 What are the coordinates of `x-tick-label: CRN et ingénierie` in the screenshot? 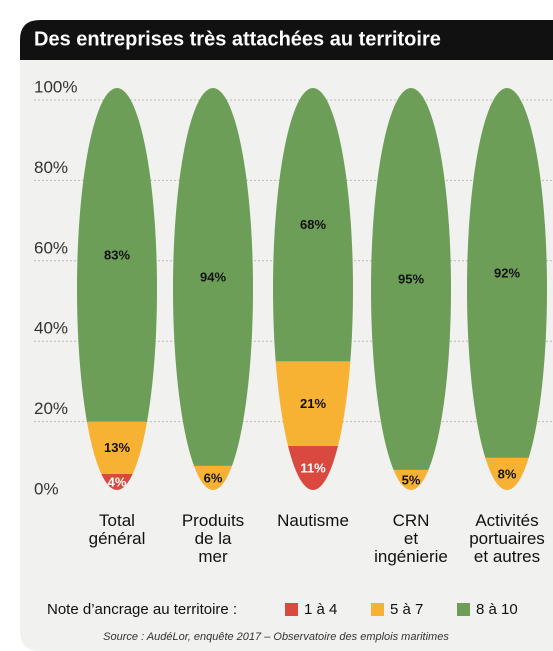 It's located at (411, 538).